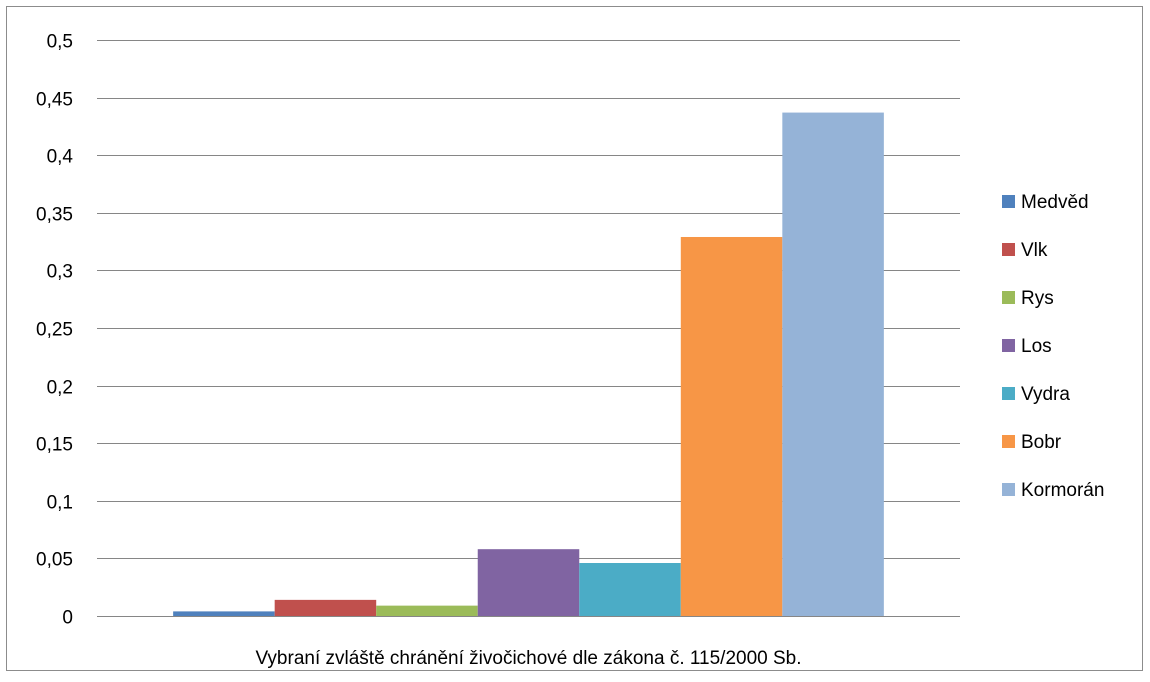 Image resolution: width=1150 pixels, height=682 pixels. What do you see at coordinates (1062, 490) in the screenshot?
I see `legend-label: Kormorán` at bounding box center [1062, 490].